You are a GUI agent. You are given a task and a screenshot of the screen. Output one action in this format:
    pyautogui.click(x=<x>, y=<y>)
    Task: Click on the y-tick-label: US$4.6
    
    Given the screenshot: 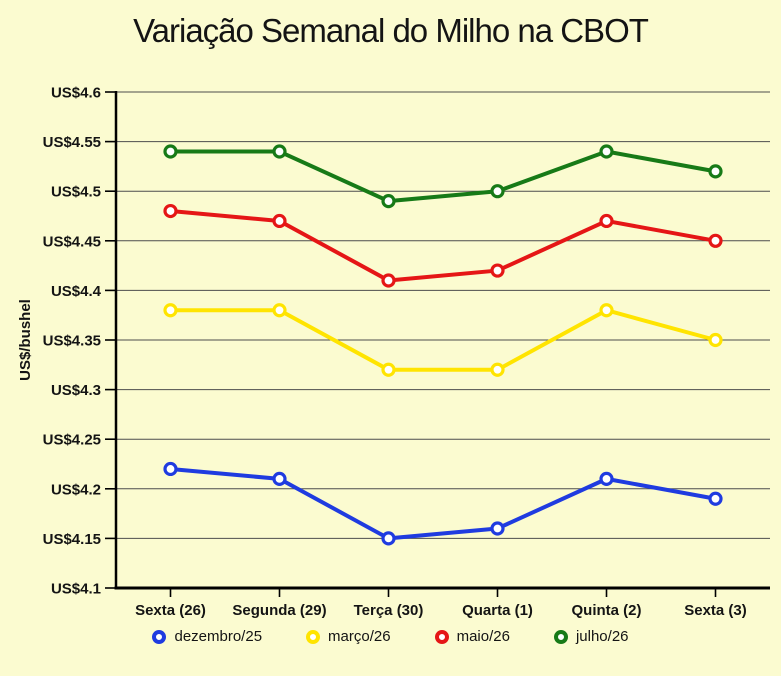 What is the action you would take?
    pyautogui.click(x=76, y=93)
    